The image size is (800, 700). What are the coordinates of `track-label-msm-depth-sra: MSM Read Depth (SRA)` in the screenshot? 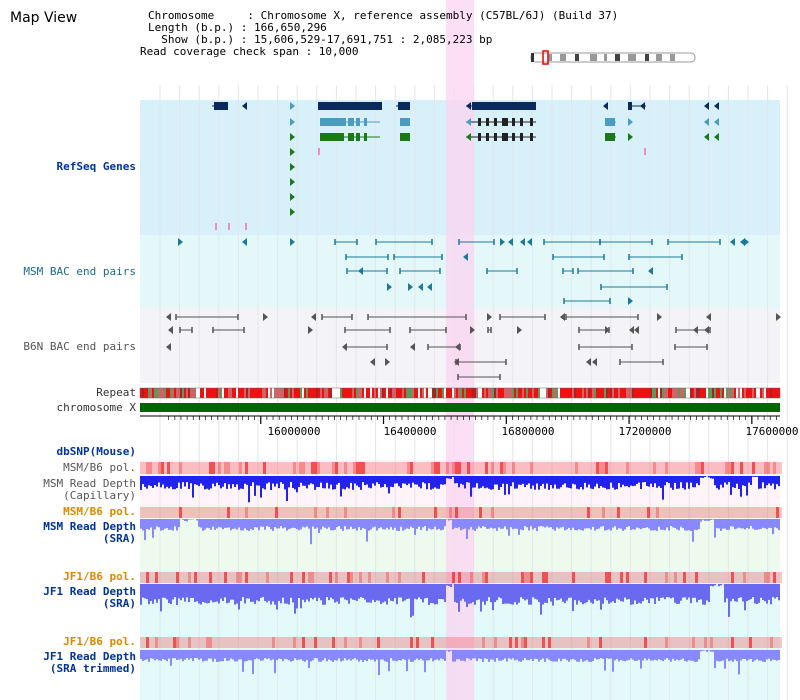 It's located at (89, 532).